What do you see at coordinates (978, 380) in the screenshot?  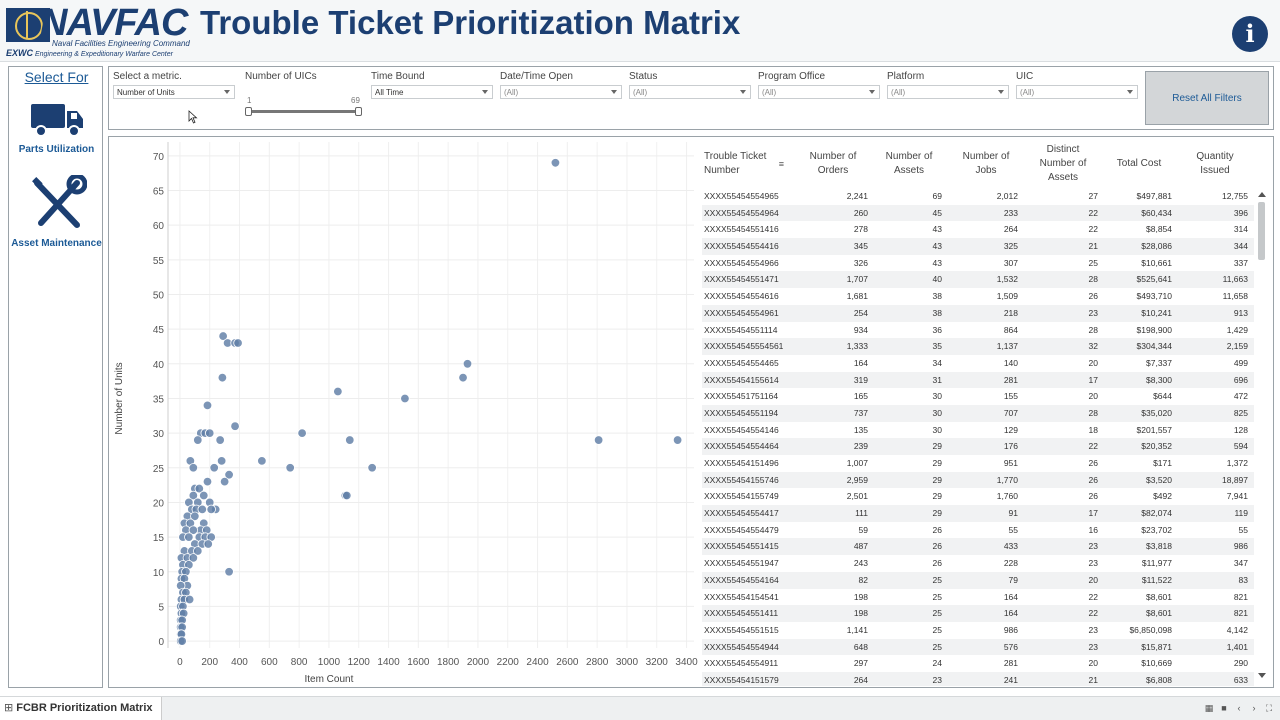 I see `table-row: XXXX55454155614 319 31 281 17 $8,300 696` at bounding box center [978, 380].